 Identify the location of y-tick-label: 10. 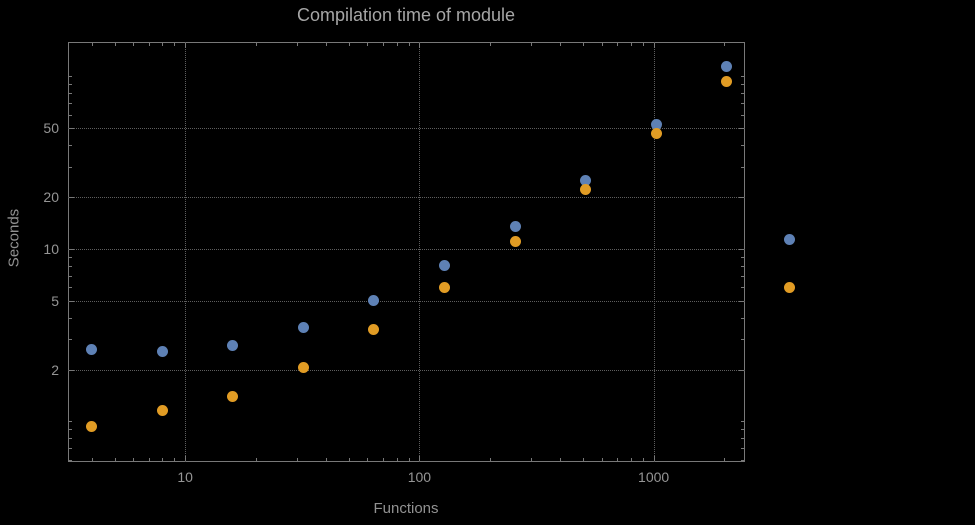
(51, 248).